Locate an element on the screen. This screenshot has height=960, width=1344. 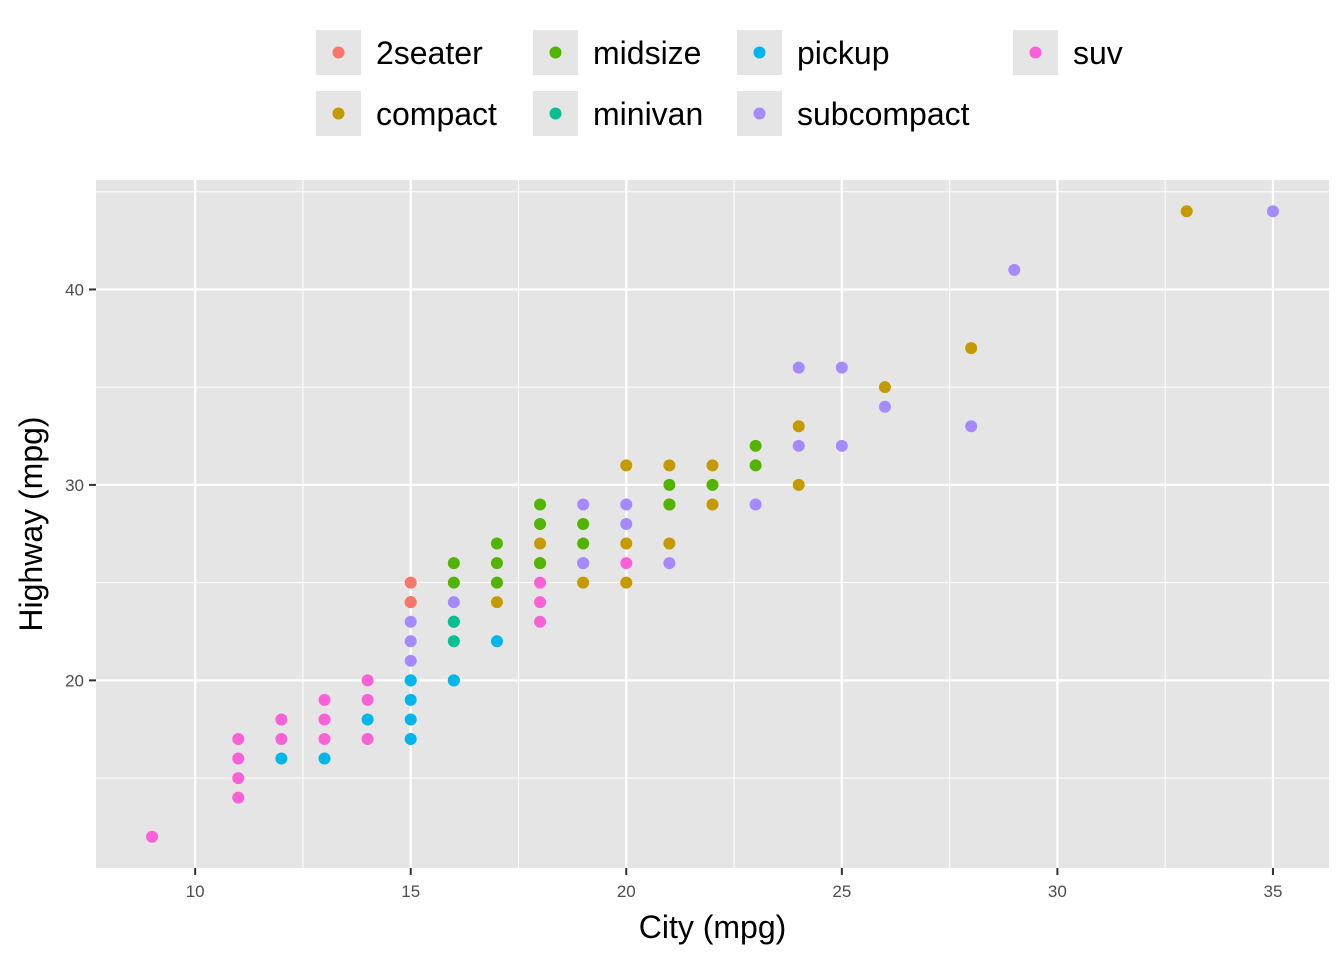
legend-label: midsize is located at coordinates (647, 53).